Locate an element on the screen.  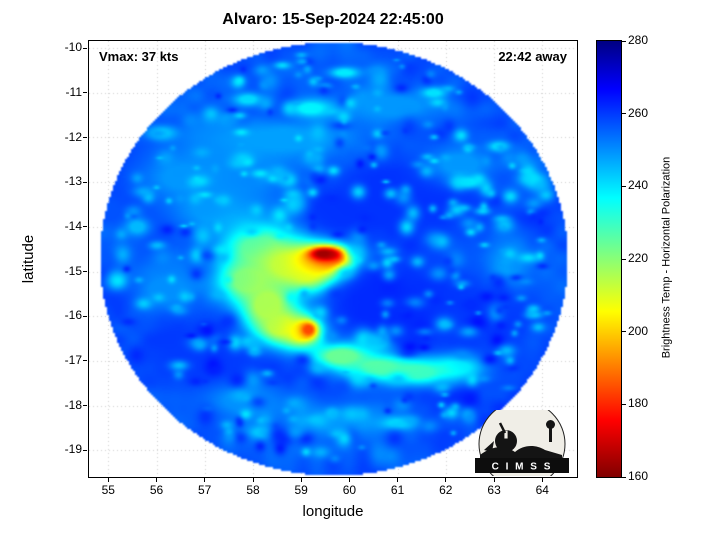
x-tick-label: 58 is located at coordinates (253, 490).